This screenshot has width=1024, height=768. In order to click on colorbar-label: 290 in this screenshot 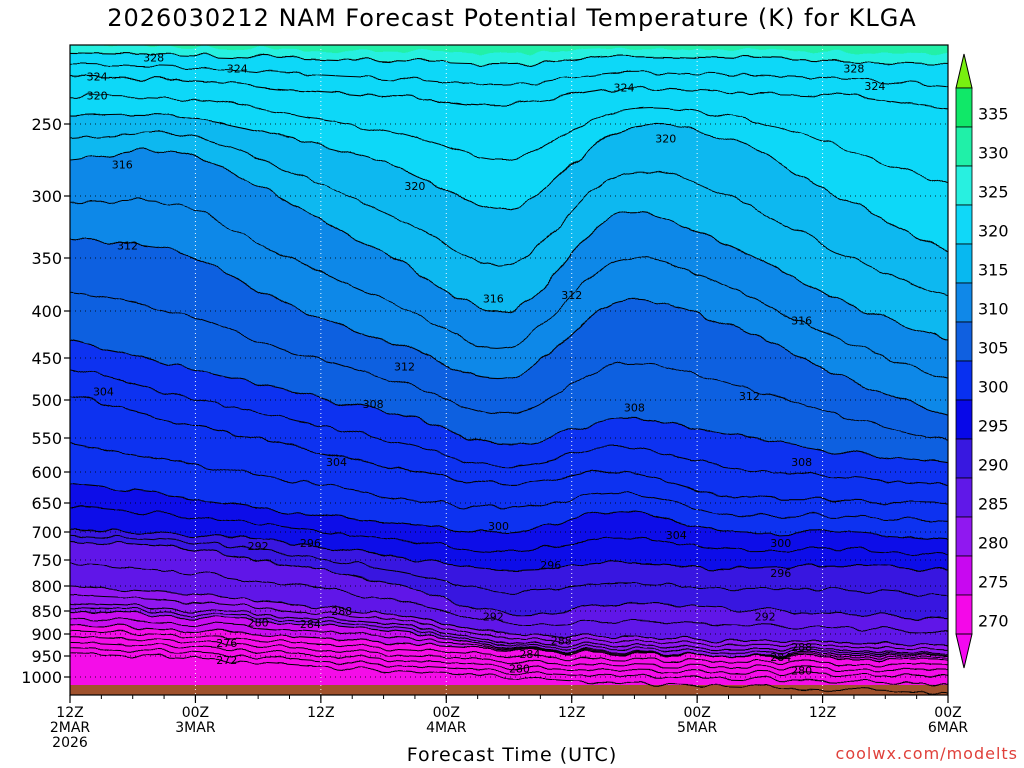, I will do `click(993, 465)`.